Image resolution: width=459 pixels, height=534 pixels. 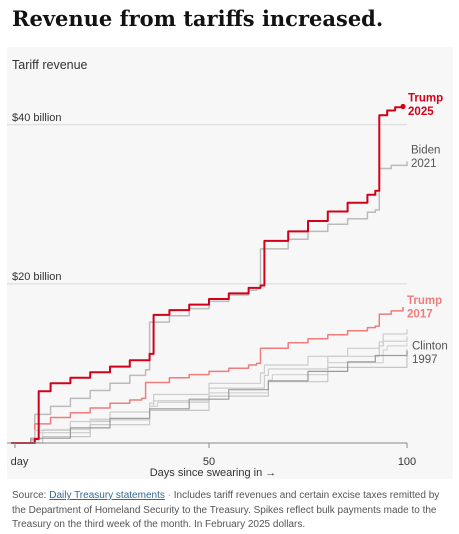 I want to click on series-label-line1: Biden, so click(x=425, y=150).